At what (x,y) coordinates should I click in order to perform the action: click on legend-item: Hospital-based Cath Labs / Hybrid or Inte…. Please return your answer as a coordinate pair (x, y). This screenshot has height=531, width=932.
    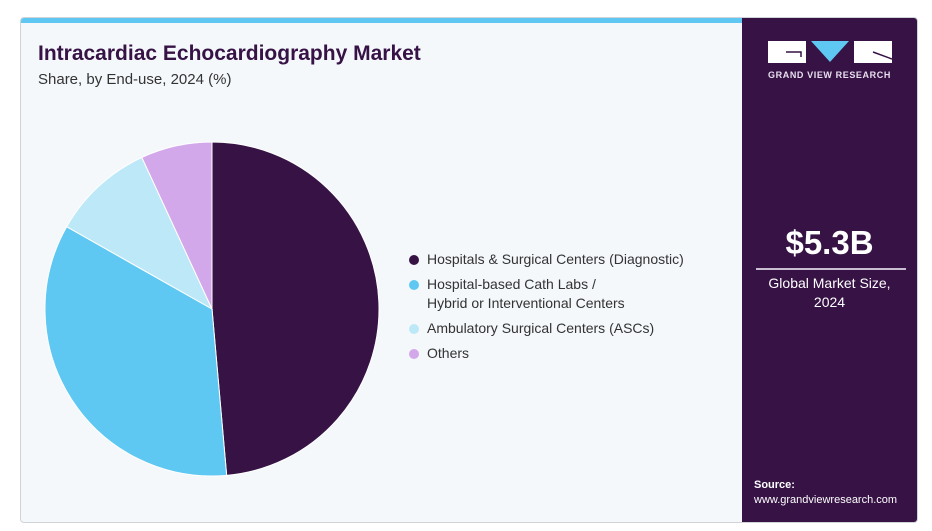
    Looking at the image, I should click on (546, 294).